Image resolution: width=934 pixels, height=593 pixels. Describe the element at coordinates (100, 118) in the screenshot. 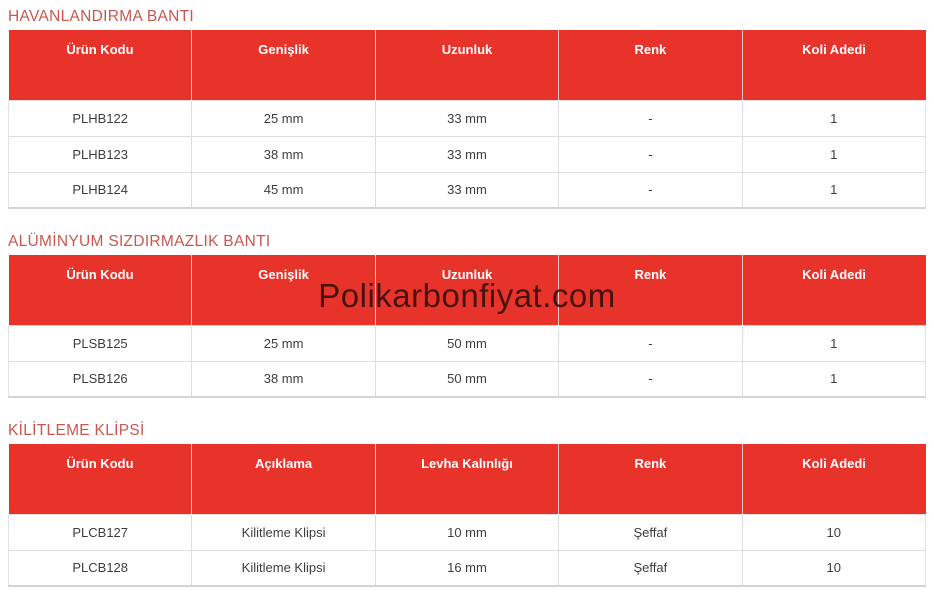

I see `cell-product-code: PLHB122` at that location.